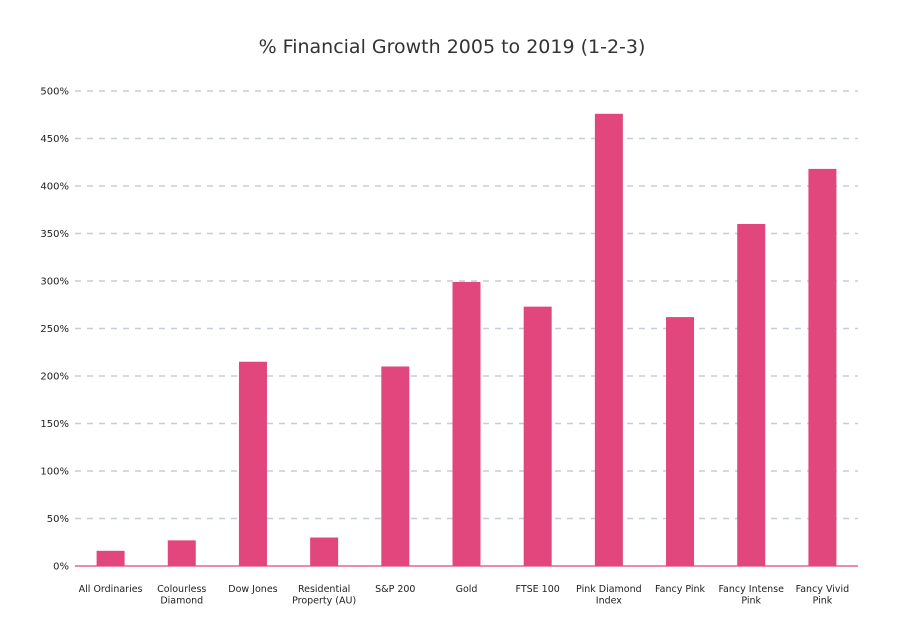 The image size is (904, 620). Describe the element at coordinates (61, 567) in the screenshot. I see `y-tick-label: 0%` at that location.